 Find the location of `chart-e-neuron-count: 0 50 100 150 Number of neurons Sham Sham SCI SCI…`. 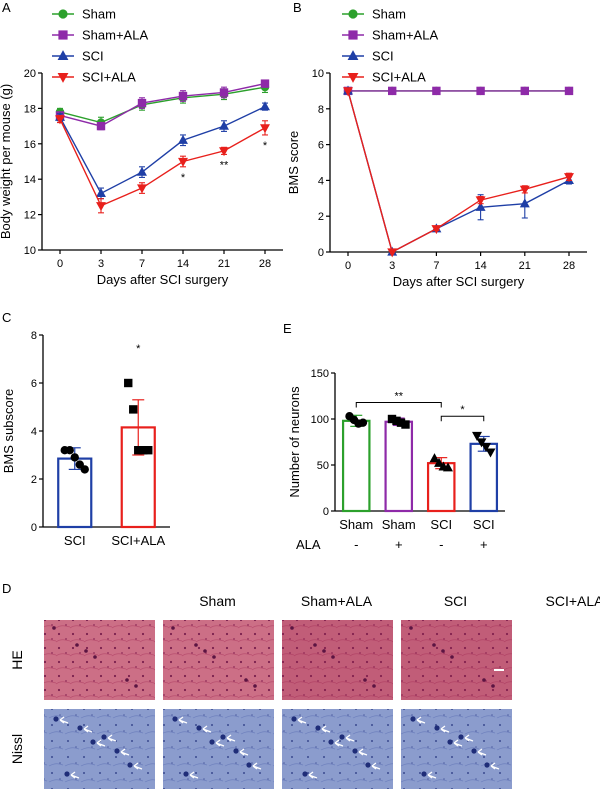

chart-e-neuron-count: 0 50 100 150 Number of neurons Sham Sham SCI SCI… is located at coordinates (396, 460).